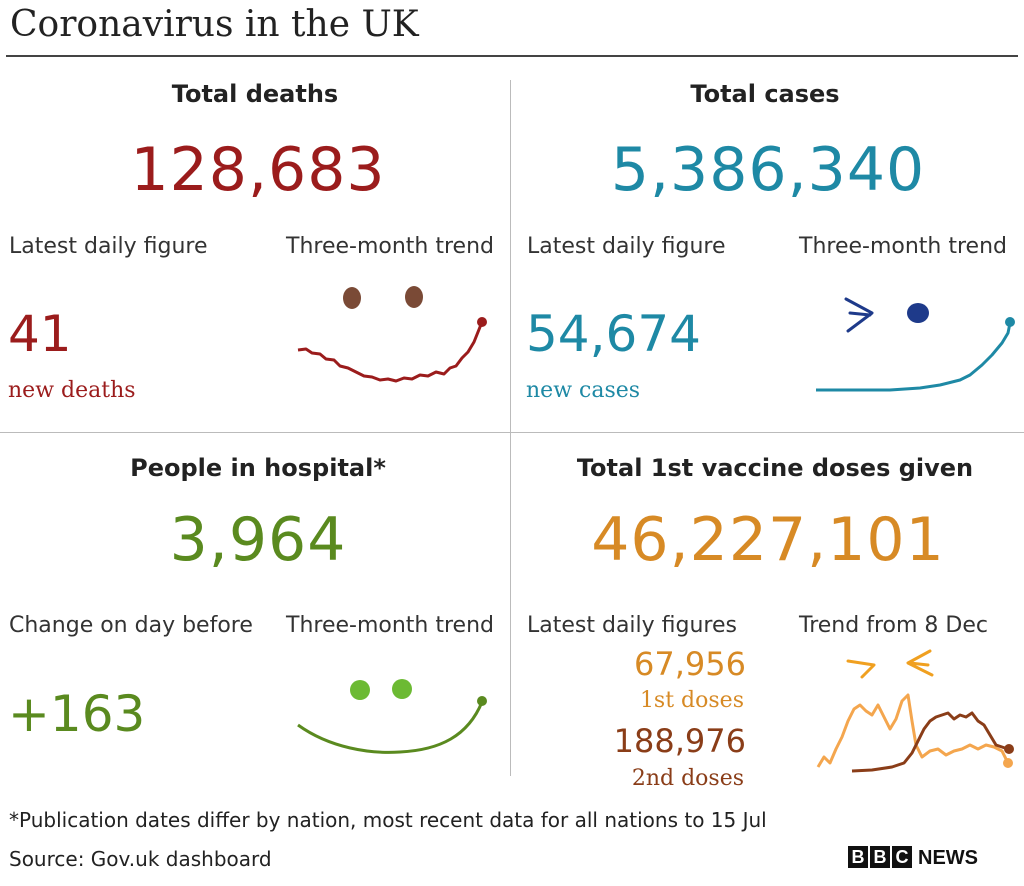 This screenshot has width=1024, height=886. What do you see at coordinates (583, 390) in the screenshot?
I see `cases-daily-unit: new cases` at bounding box center [583, 390].